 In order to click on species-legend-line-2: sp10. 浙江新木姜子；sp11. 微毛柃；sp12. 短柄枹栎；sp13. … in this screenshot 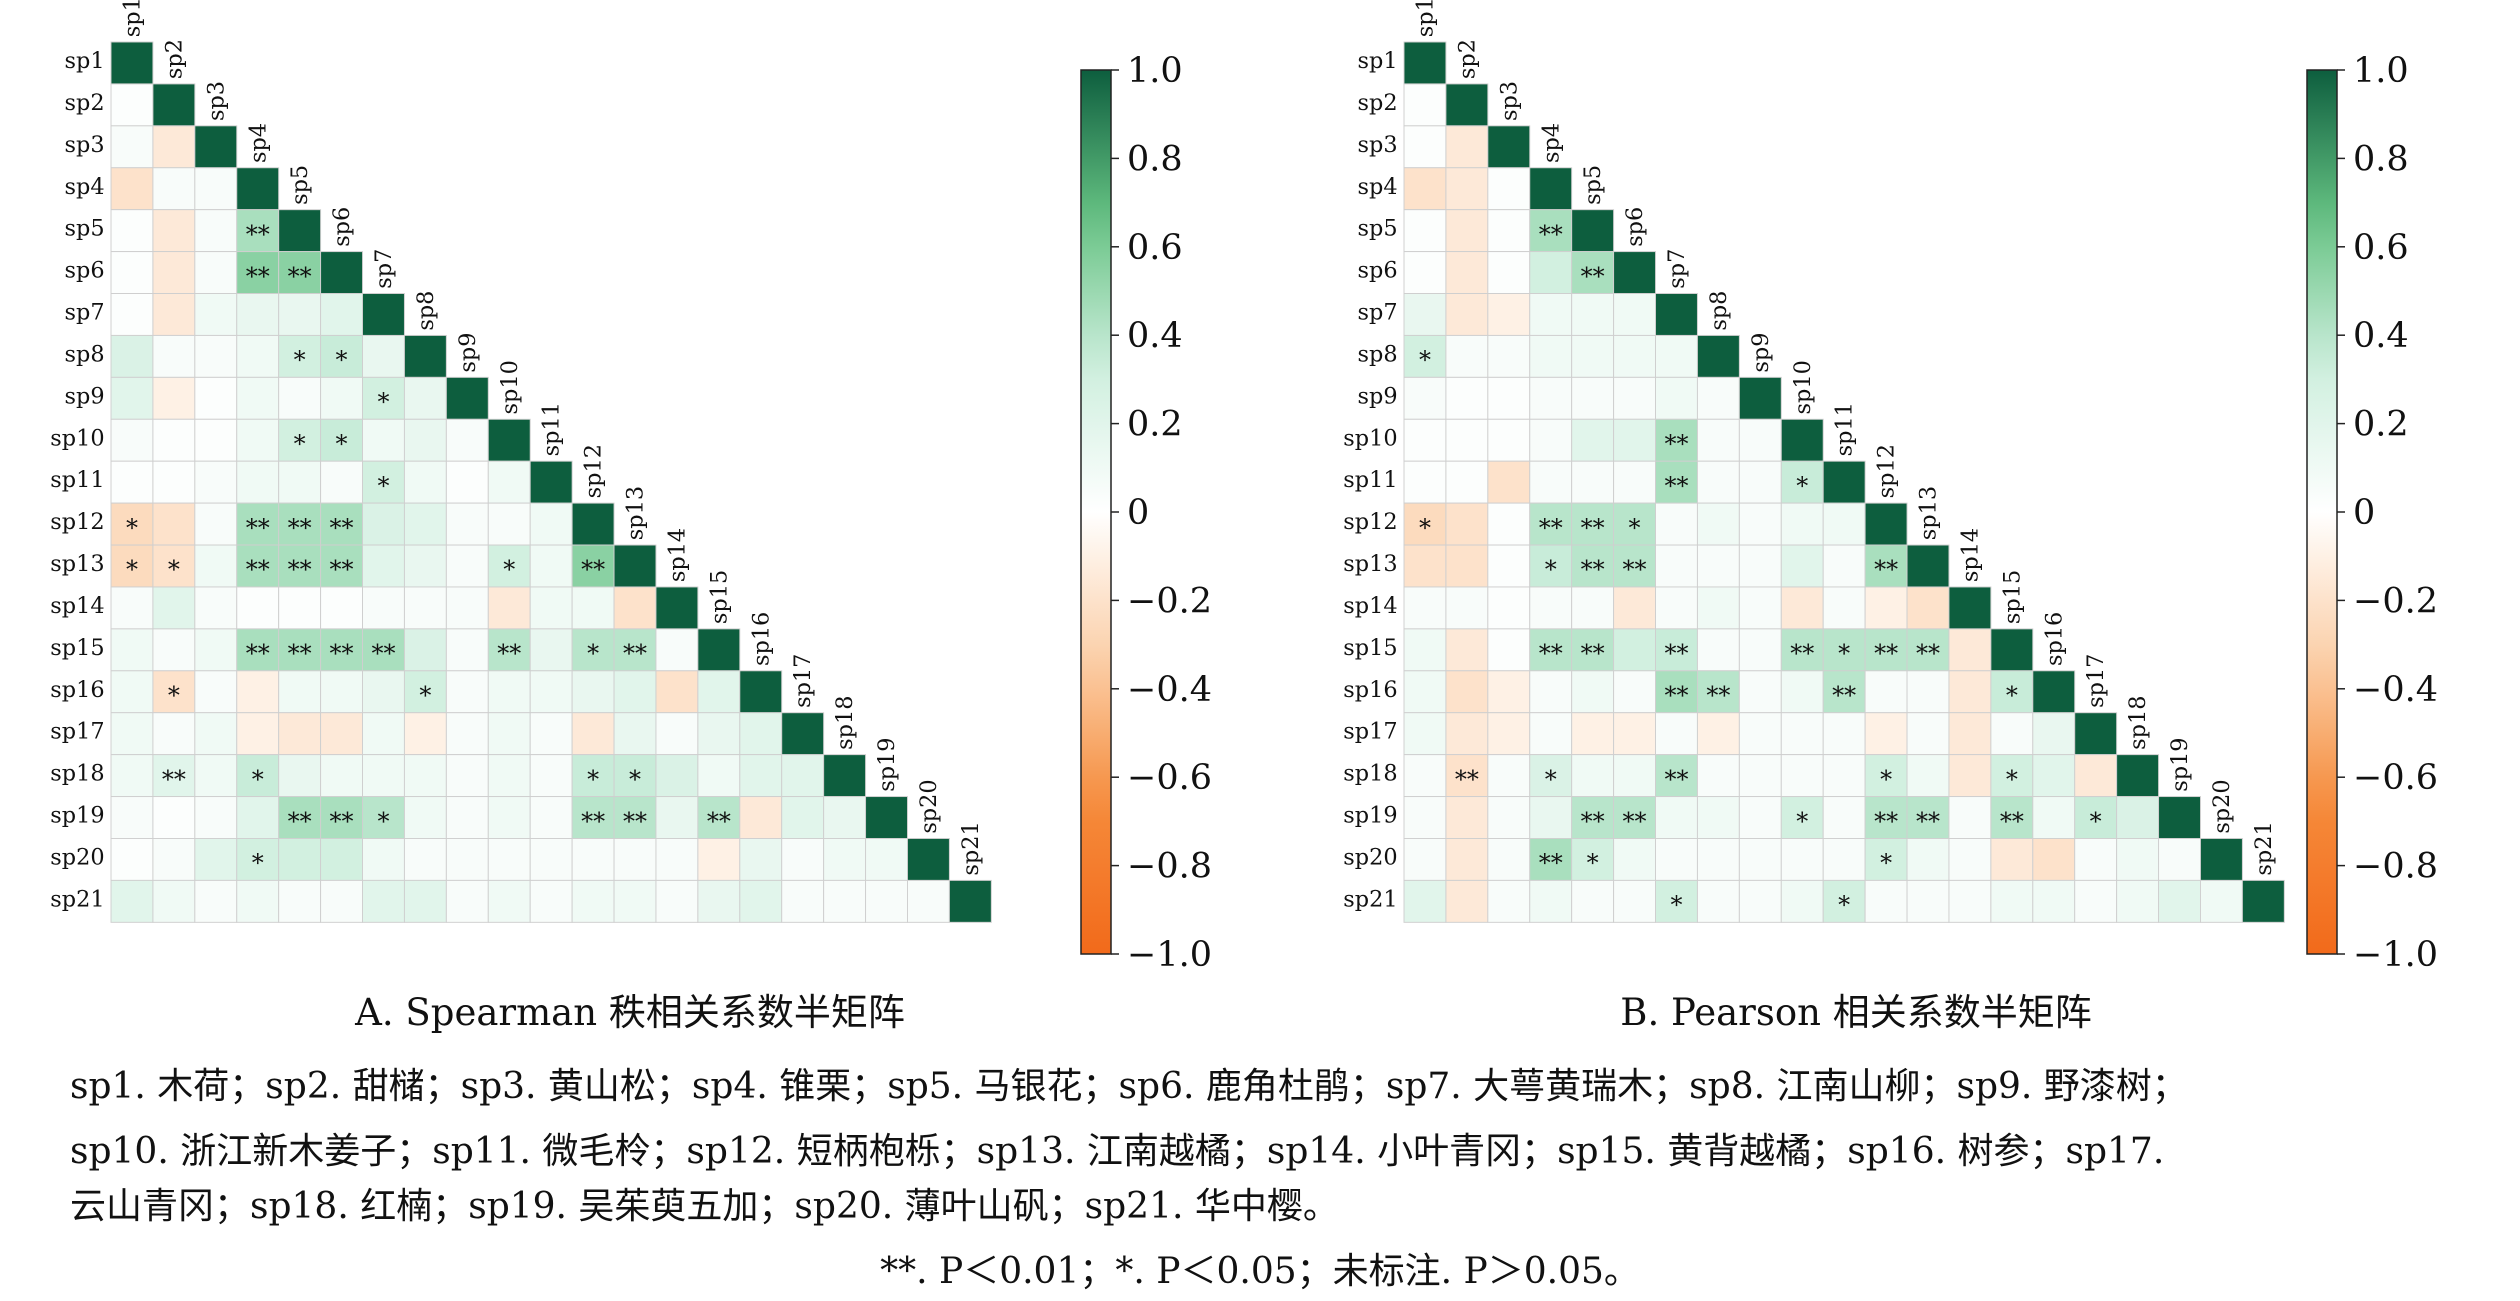, I will do `click(1117, 1151)`.